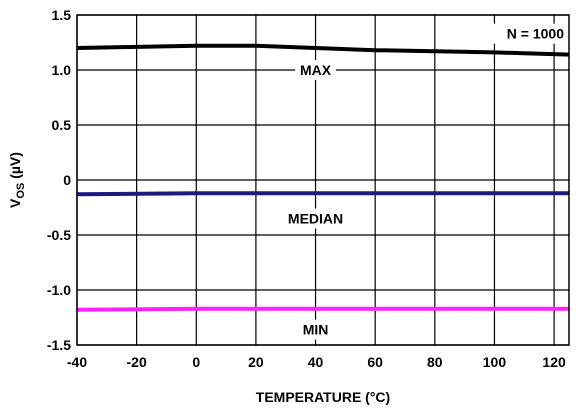  What do you see at coordinates (62, 125) in the screenshot?
I see `y-tick-label: 0.5` at bounding box center [62, 125].